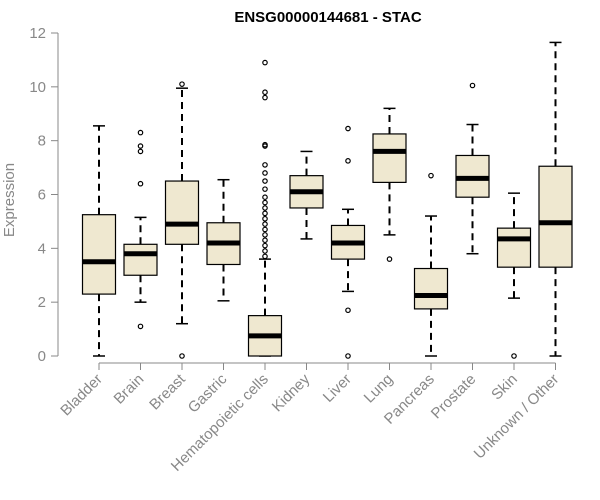 This screenshot has width=600, height=500. Describe the element at coordinates (348, 242) in the screenshot. I see `box-liver` at that location.